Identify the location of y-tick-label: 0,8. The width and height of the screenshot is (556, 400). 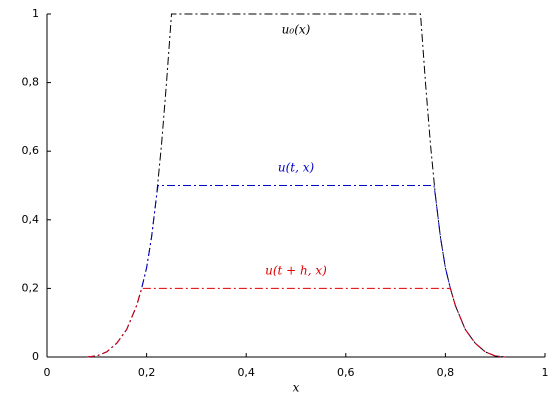
(31, 82).